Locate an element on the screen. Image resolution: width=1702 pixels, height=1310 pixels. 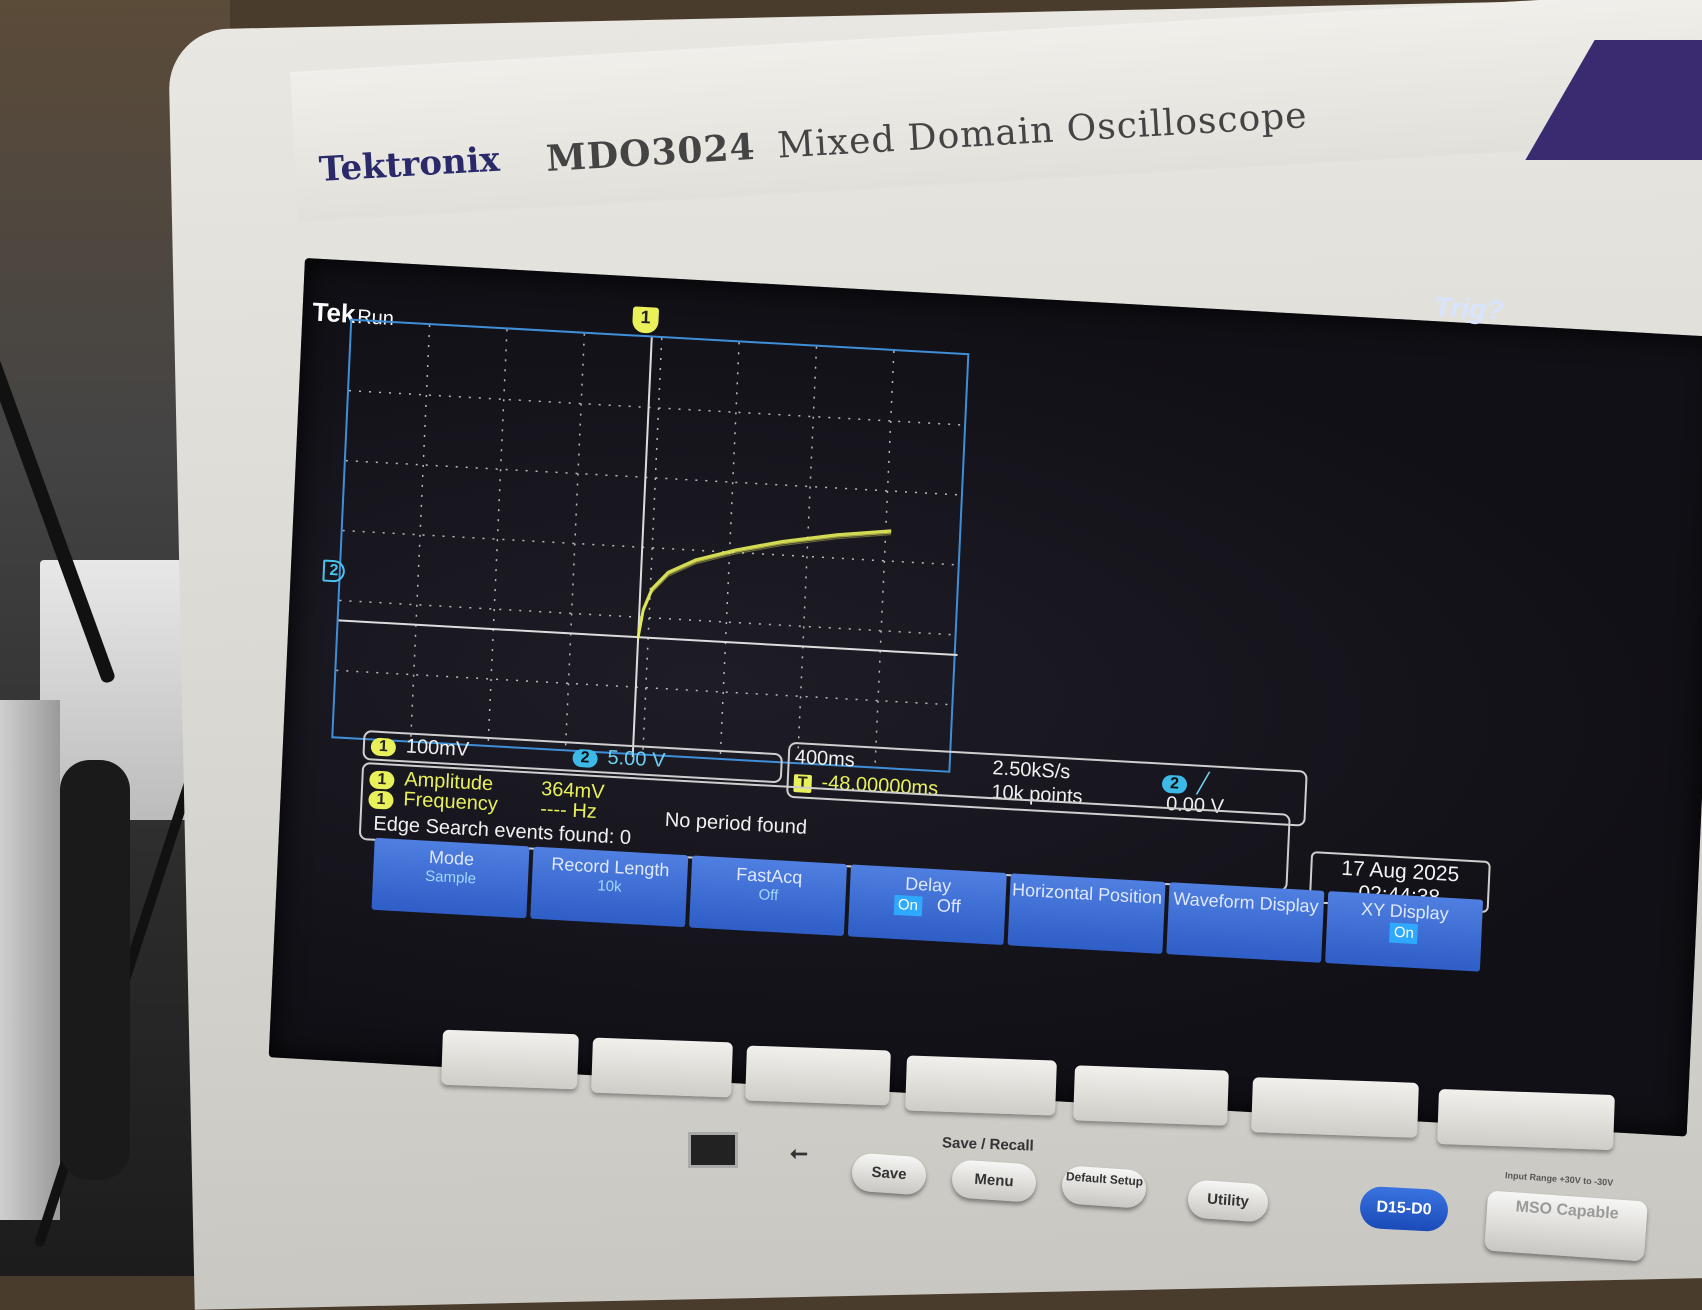
cable-coil is located at coordinates (95, 970).